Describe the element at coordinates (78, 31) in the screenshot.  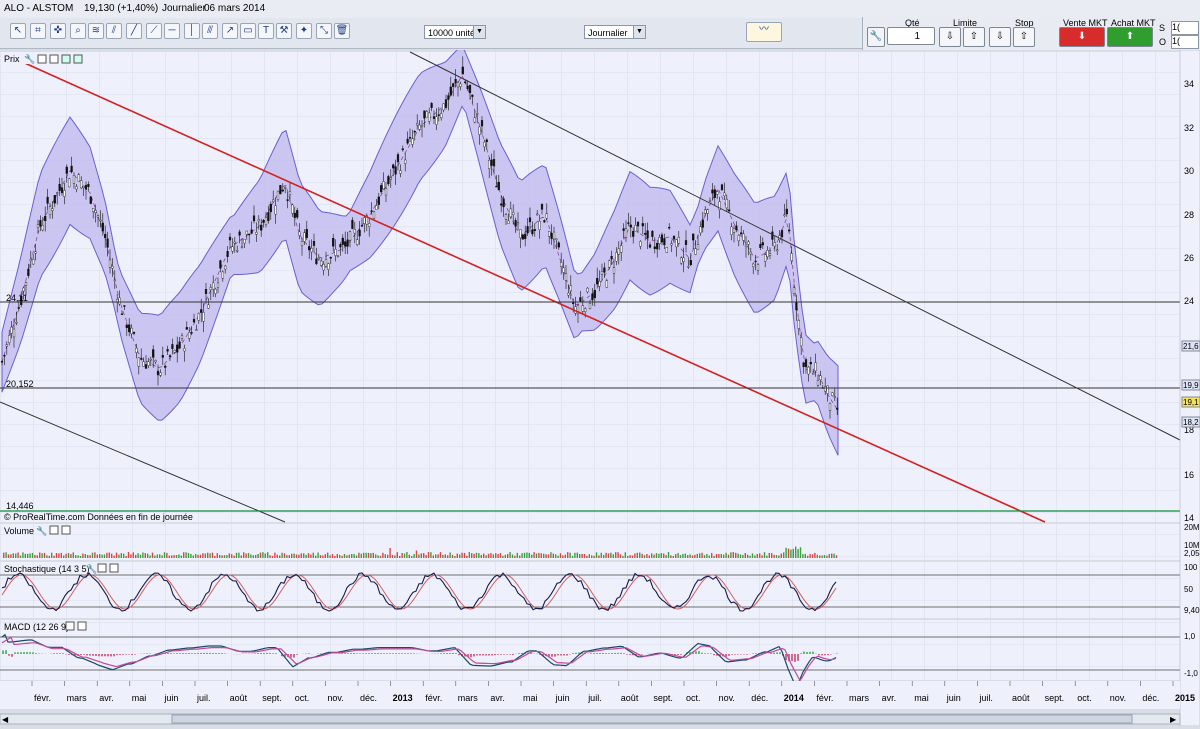
I see `zoom-icon: ⌕` at that location.